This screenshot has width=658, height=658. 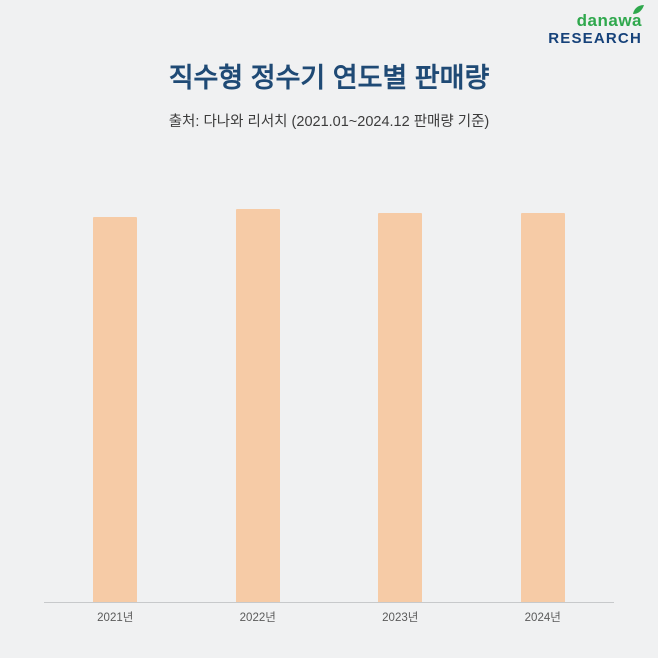 I want to click on logo-brand-label: danawa, so click(x=609, y=20).